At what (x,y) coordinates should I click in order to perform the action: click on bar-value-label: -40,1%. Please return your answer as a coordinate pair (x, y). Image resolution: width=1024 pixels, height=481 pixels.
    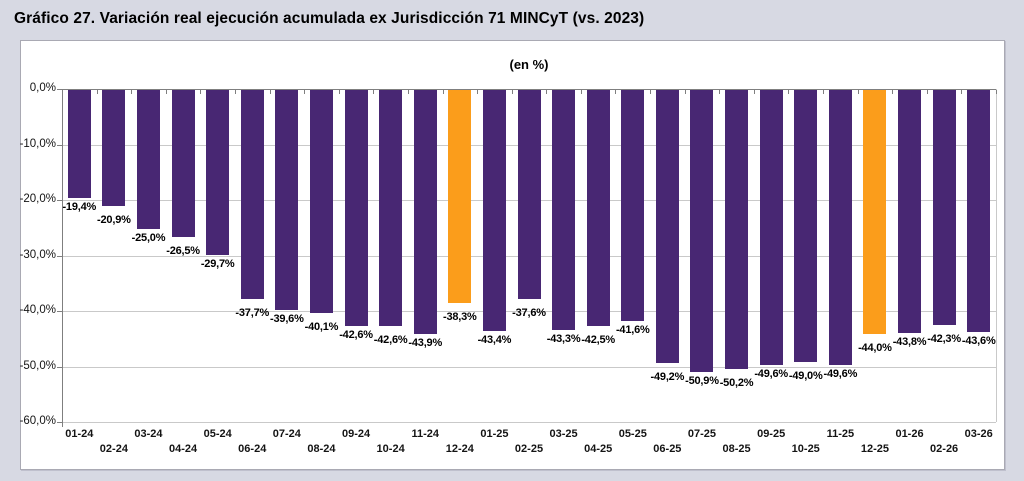
    Looking at the image, I should click on (321, 326).